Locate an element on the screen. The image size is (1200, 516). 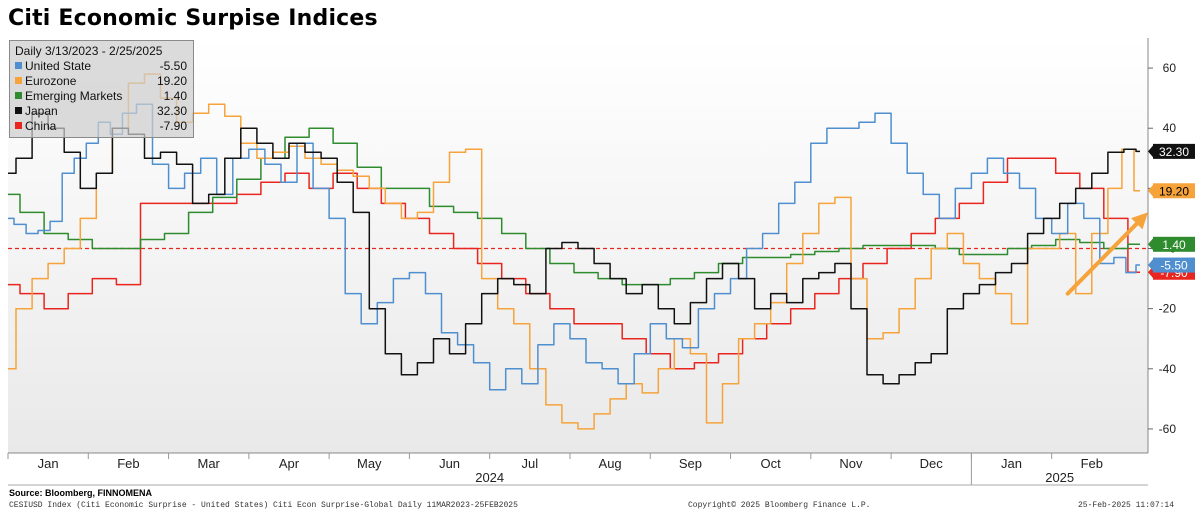
arrow-head is located at coordinates (1139, 221).